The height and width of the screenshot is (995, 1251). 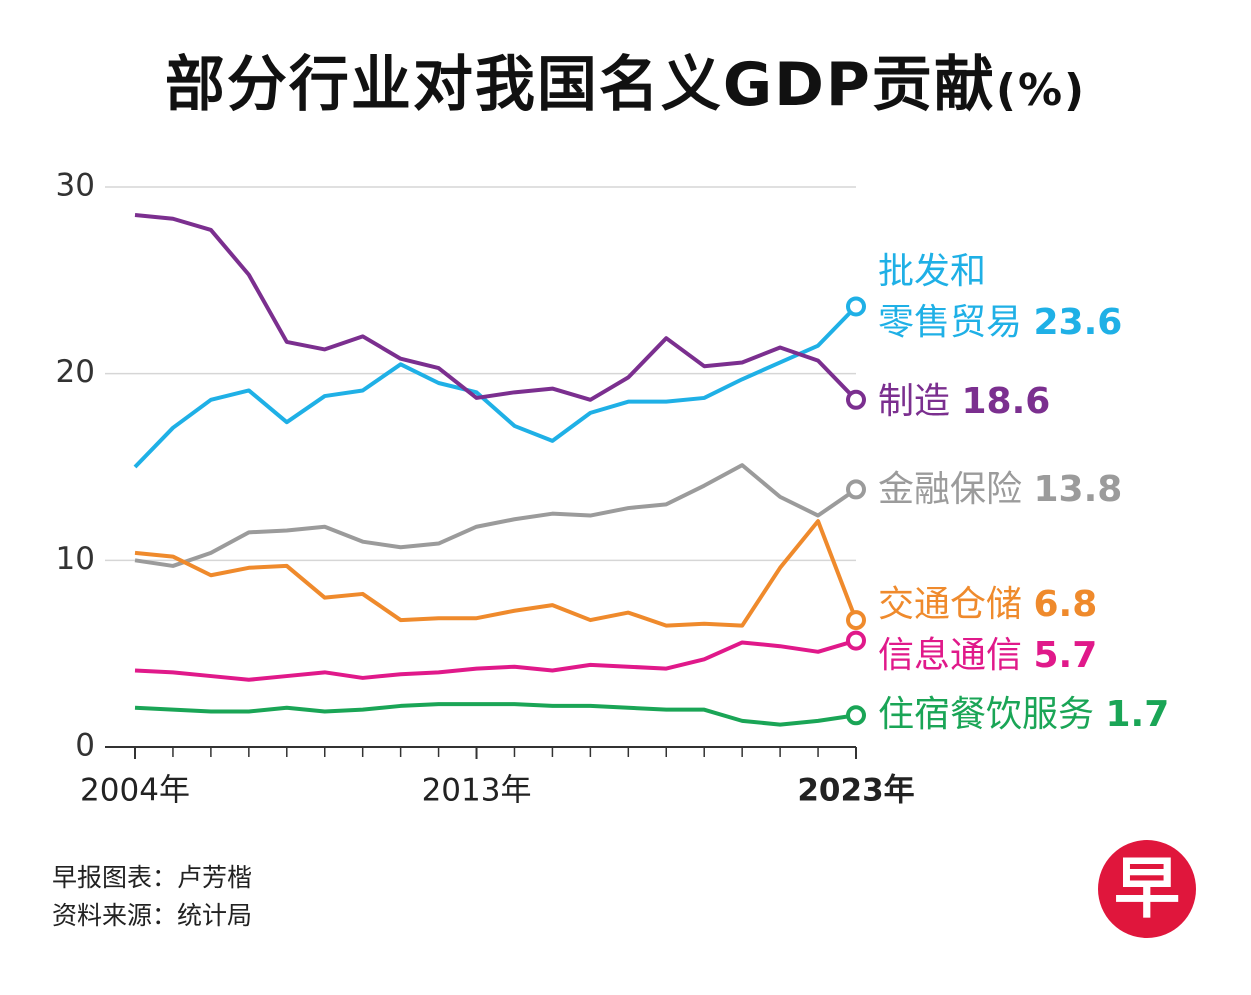 What do you see at coordinates (986, 714) in the screenshot?
I see `series-name: 住宿餐饮服务` at bounding box center [986, 714].